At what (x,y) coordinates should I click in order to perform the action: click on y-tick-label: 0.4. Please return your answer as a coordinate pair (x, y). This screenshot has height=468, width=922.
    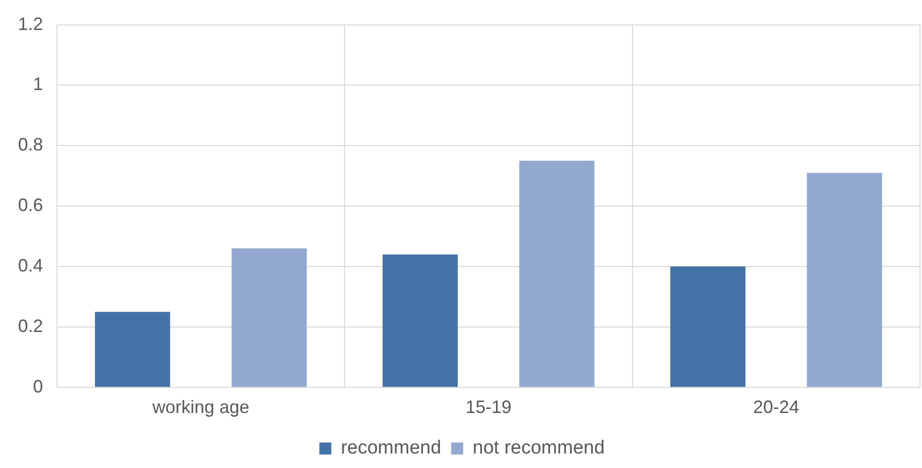
    Looking at the image, I should click on (31, 266).